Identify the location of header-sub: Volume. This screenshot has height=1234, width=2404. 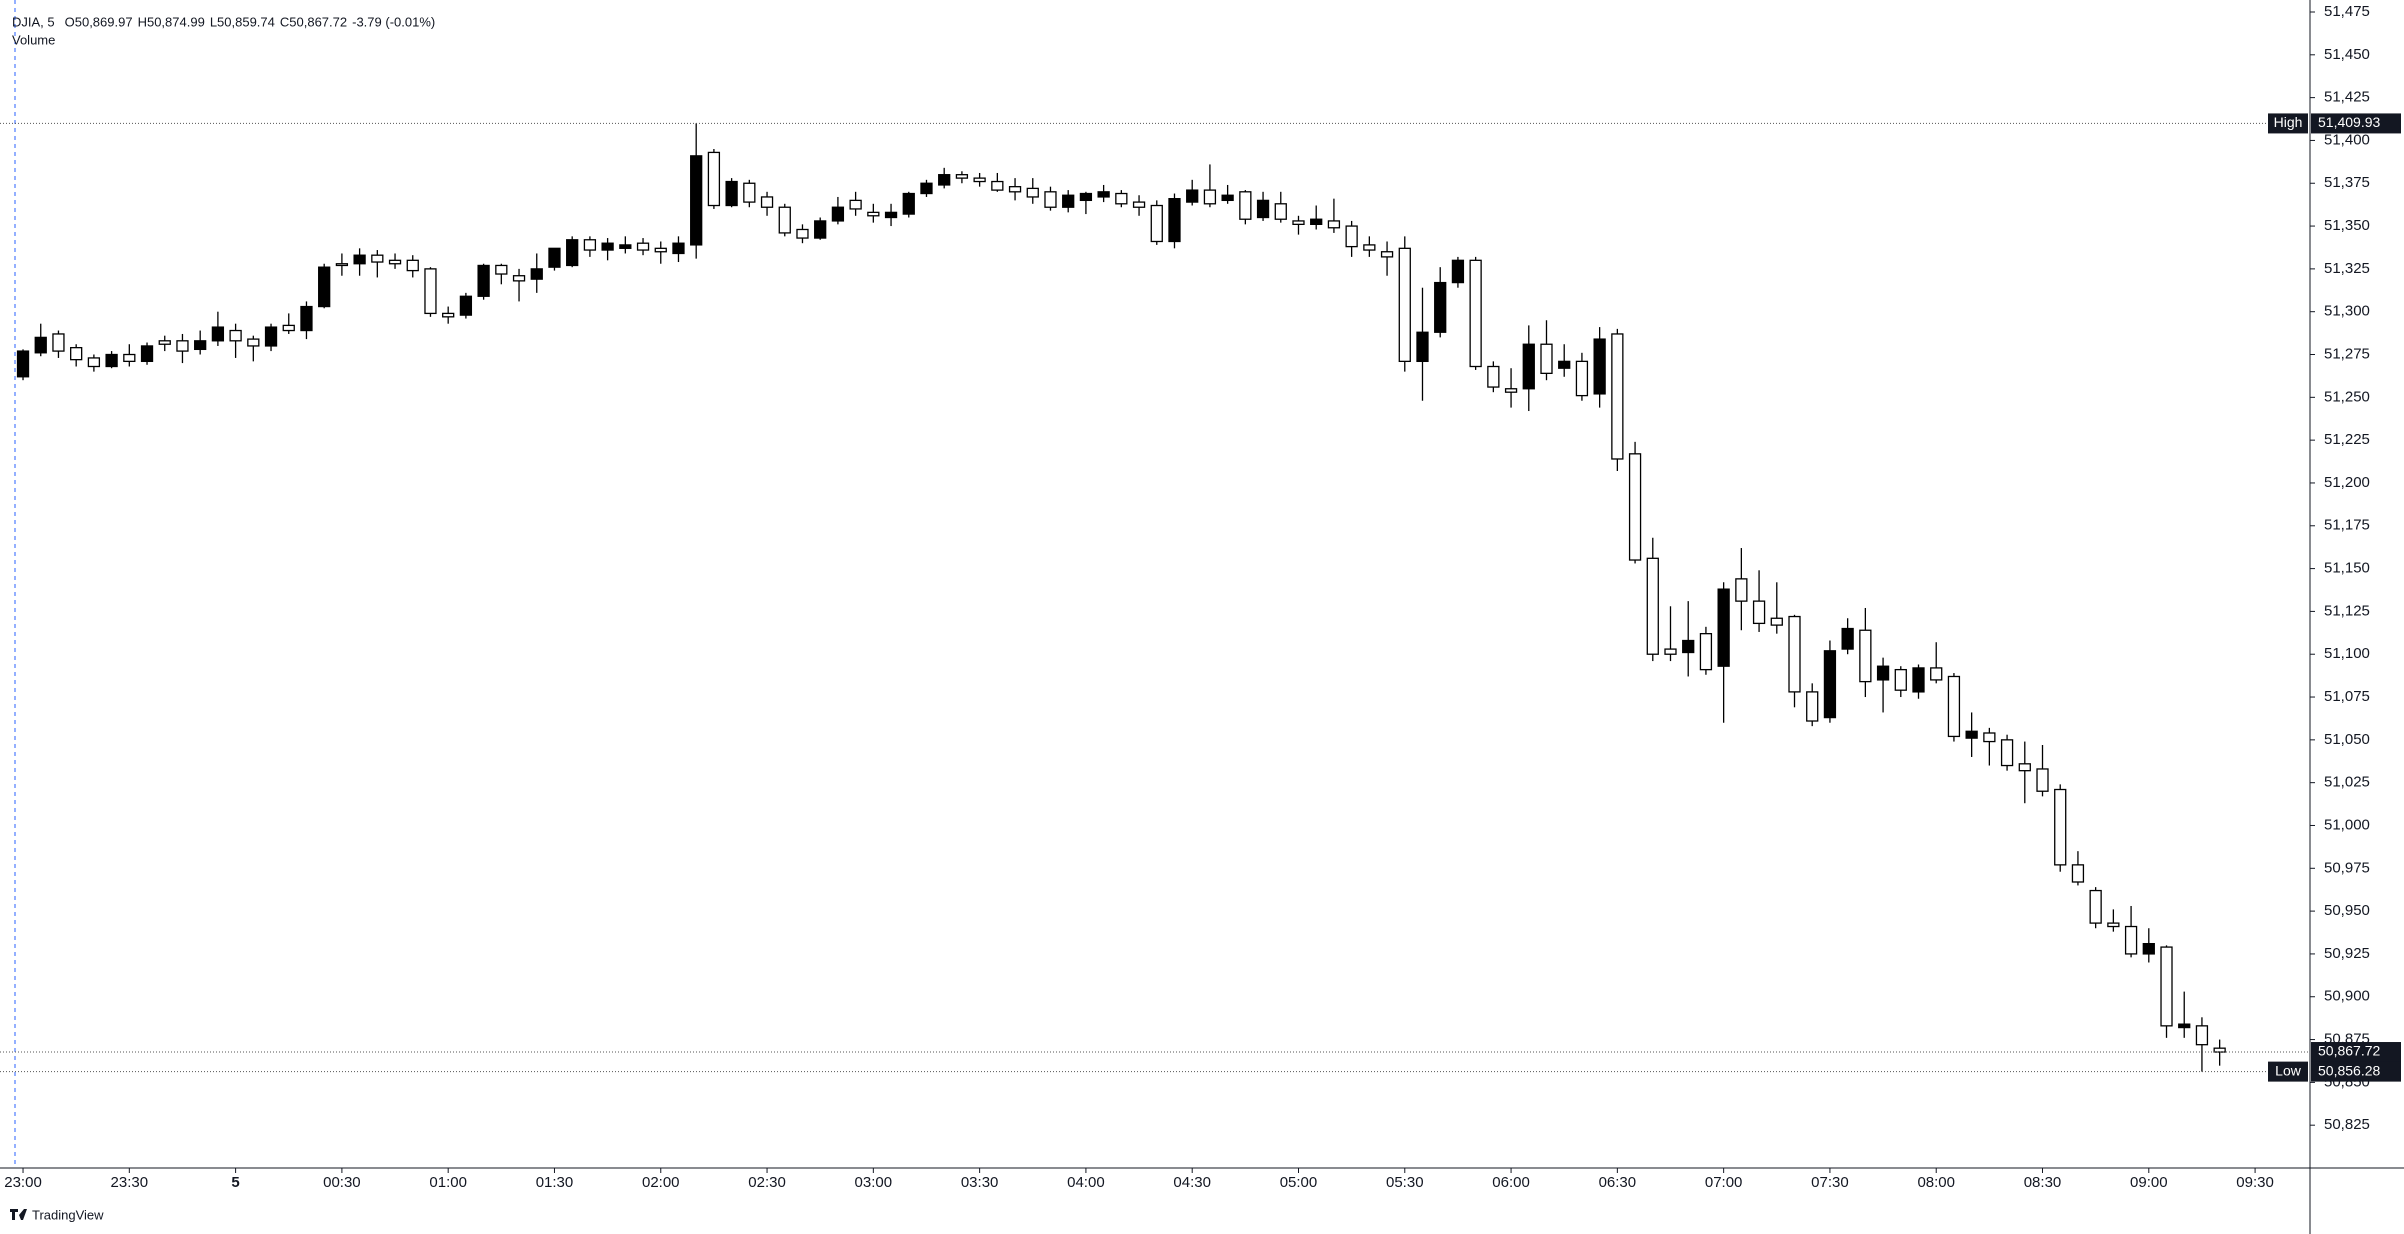
(33, 39).